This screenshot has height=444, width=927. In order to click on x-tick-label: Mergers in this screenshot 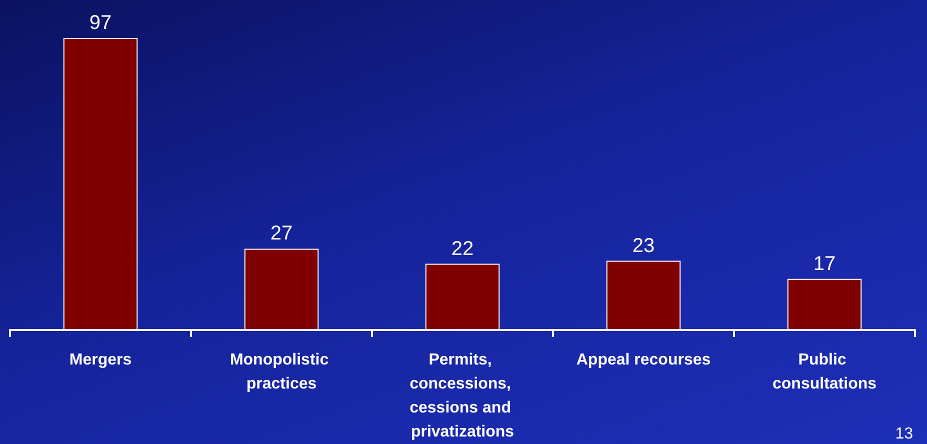, I will do `click(100, 360)`.